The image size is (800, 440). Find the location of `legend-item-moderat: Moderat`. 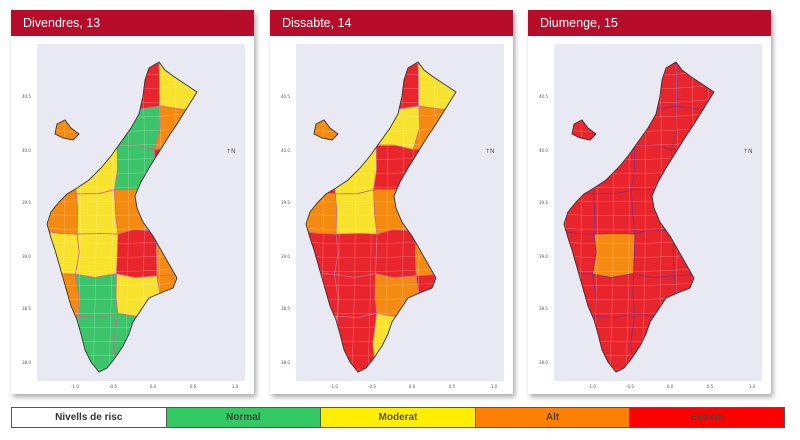

legend-item-moderat: Moderat is located at coordinates (398, 417).